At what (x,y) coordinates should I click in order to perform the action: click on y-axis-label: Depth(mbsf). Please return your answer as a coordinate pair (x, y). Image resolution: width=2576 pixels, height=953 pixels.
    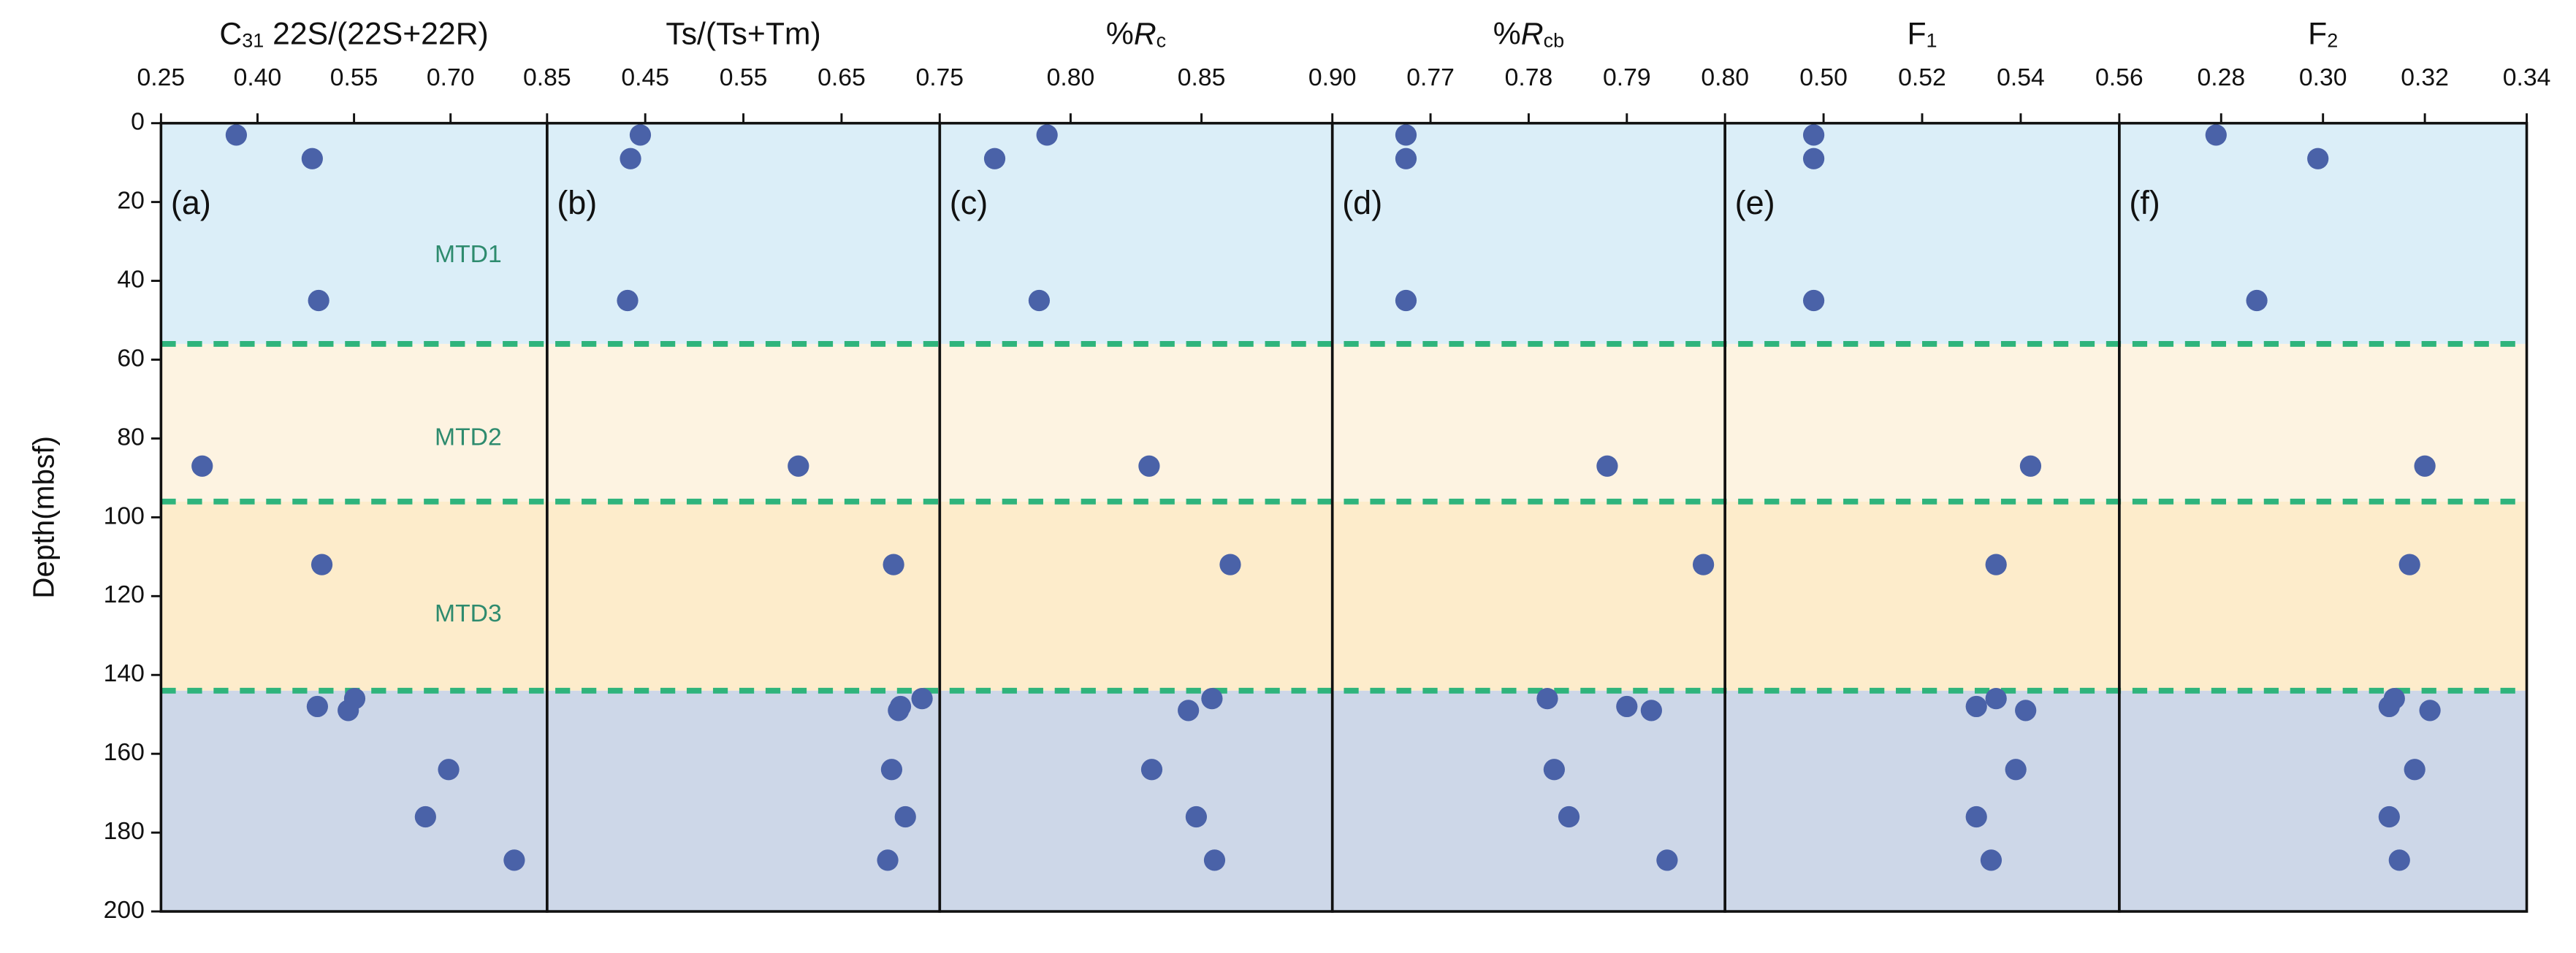
    Looking at the image, I should click on (44, 517).